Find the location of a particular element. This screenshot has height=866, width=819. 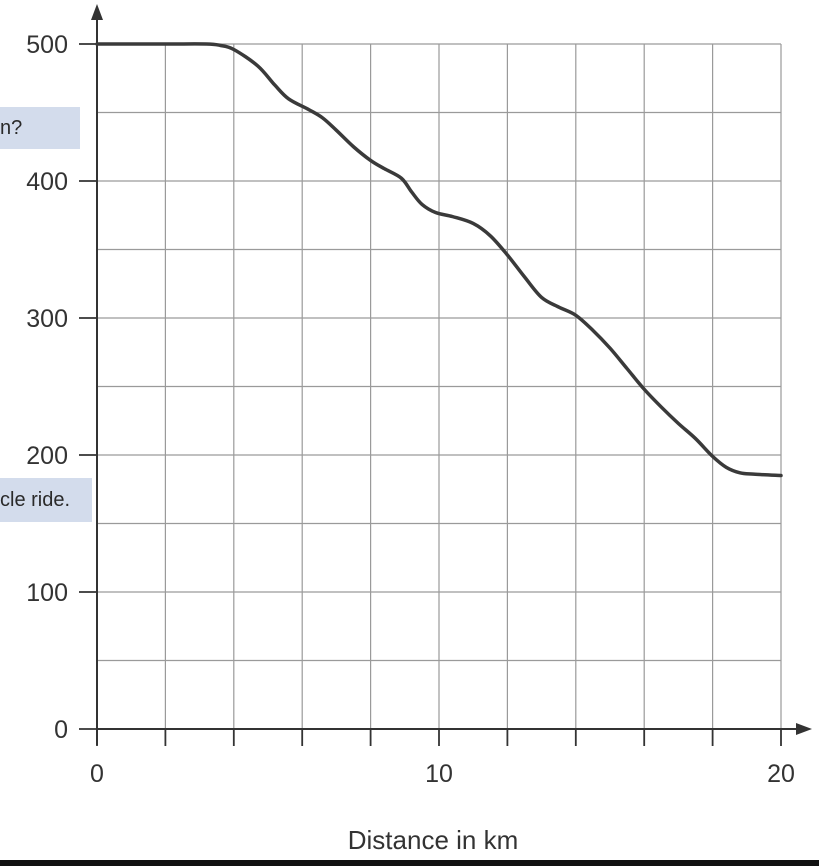

callout-caption-text: cle ride. is located at coordinates (35, 499).